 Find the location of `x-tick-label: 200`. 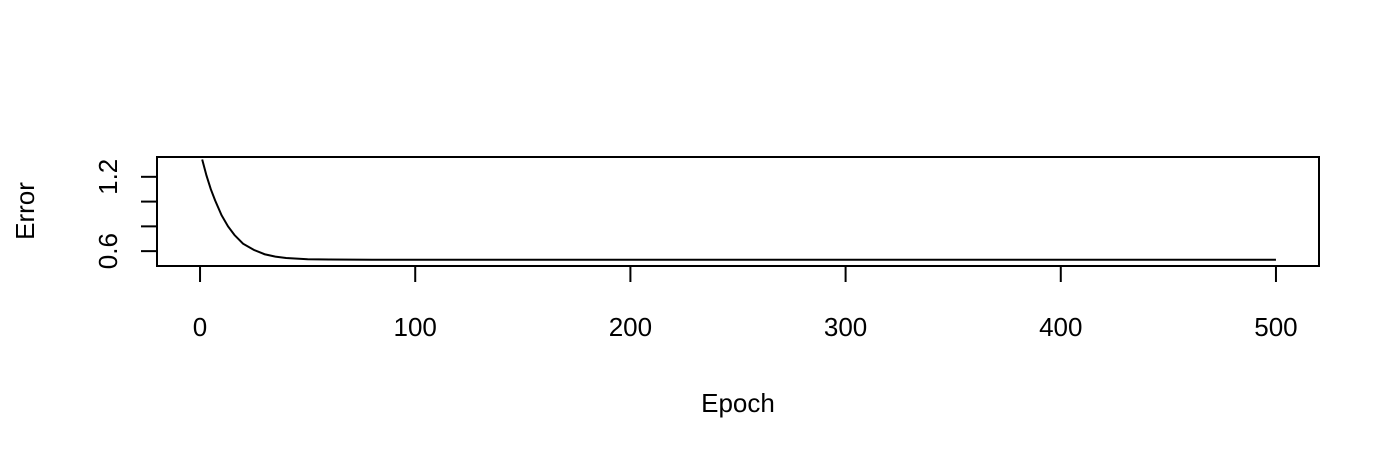

x-tick-label: 200 is located at coordinates (630, 327).